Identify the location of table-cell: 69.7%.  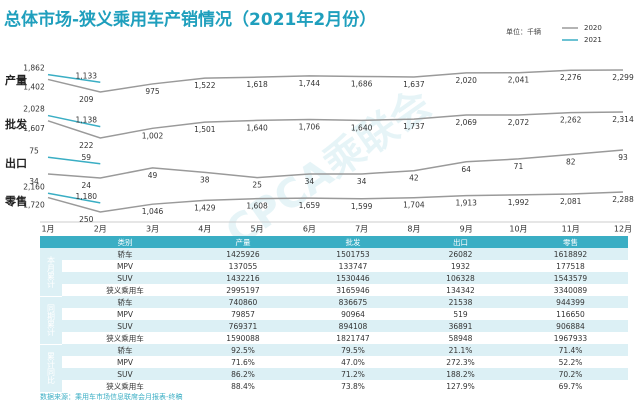
(570, 386).